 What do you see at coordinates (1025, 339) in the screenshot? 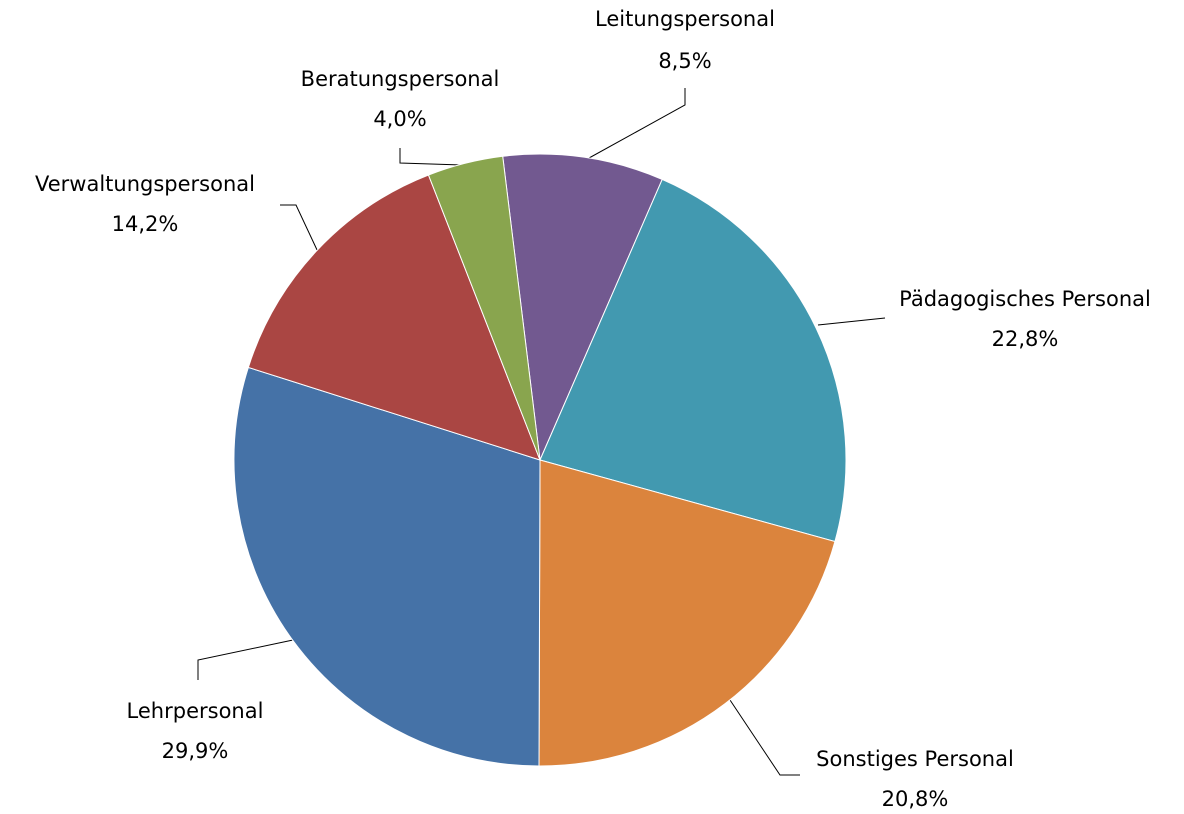
I see `value-label: 22,8%` at bounding box center [1025, 339].